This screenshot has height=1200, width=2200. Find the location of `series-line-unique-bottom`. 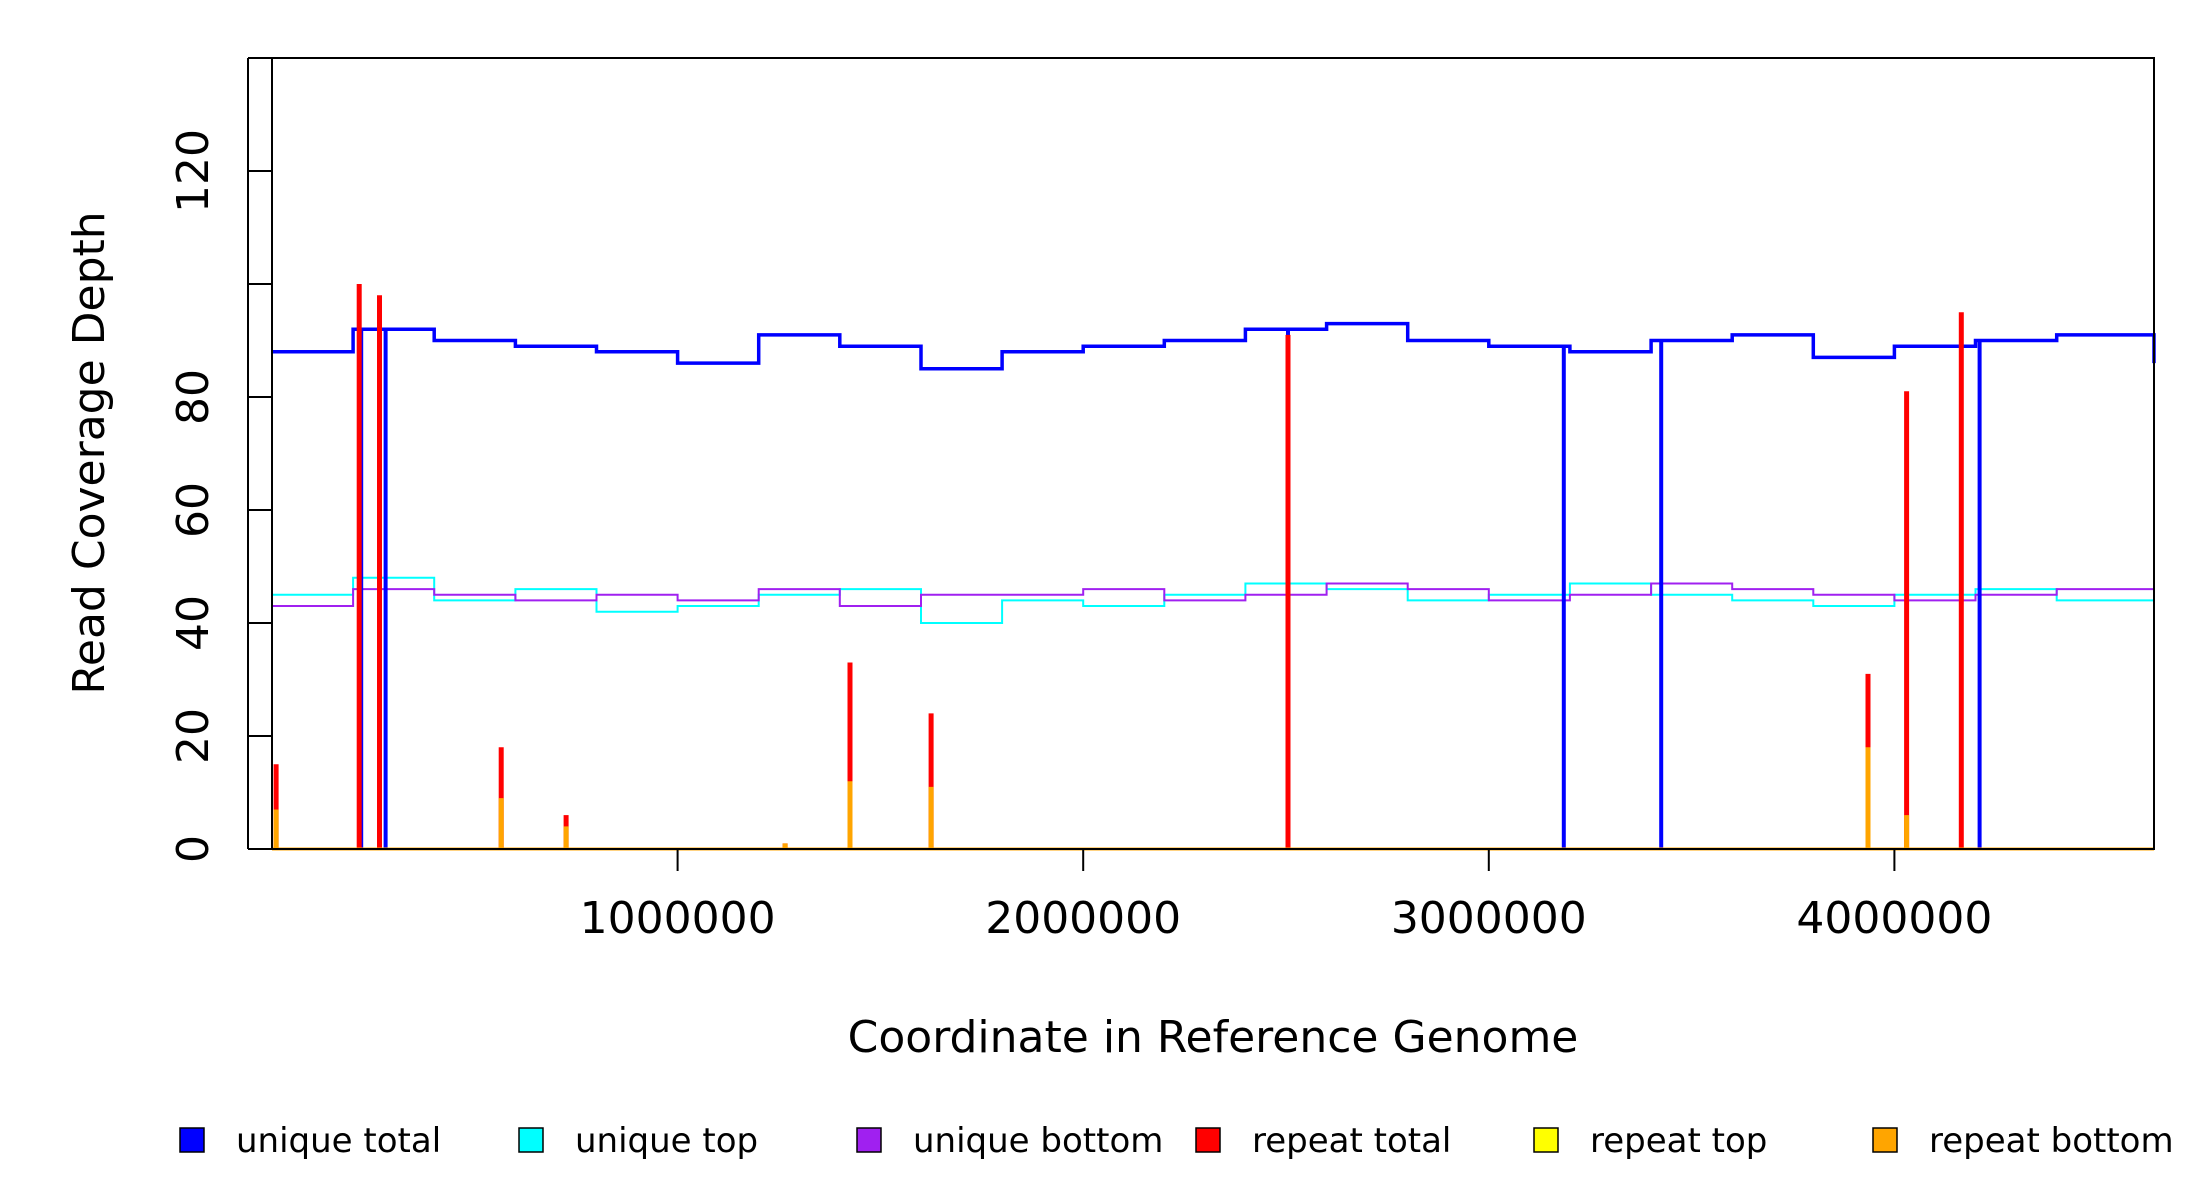

series-line-unique-bottom is located at coordinates (1213, 594).